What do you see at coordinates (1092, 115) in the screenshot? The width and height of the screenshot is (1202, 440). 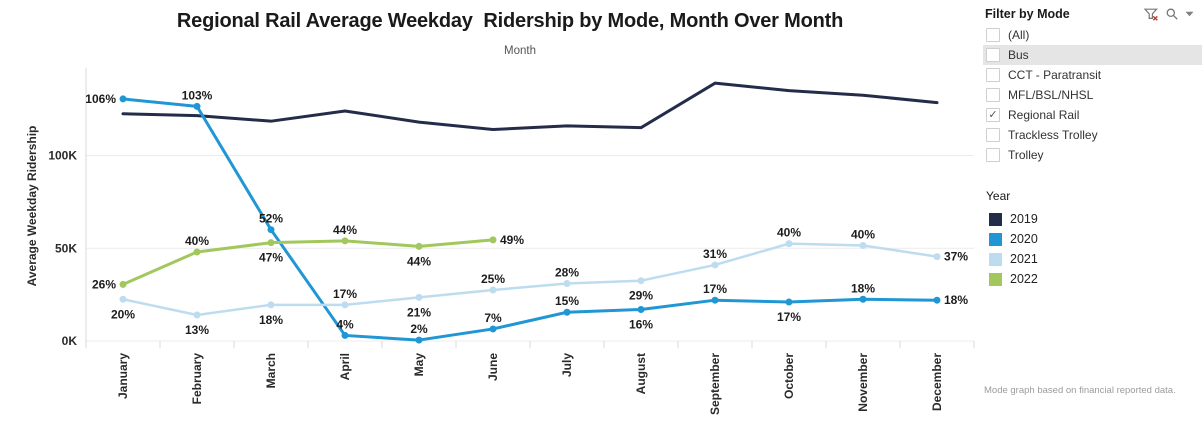 I see `filter-item-regional-rail: ✓ Regional Rail` at bounding box center [1092, 115].